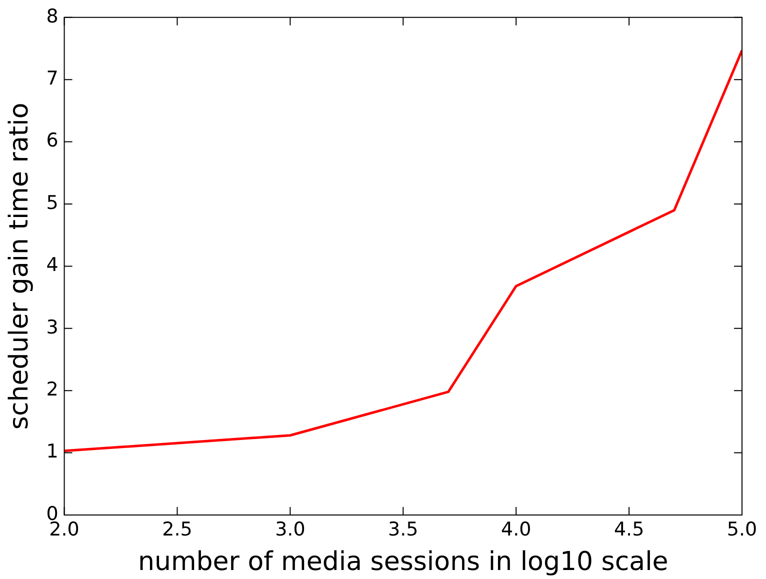  I want to click on y-tick-label: 8, so click(52, 16).